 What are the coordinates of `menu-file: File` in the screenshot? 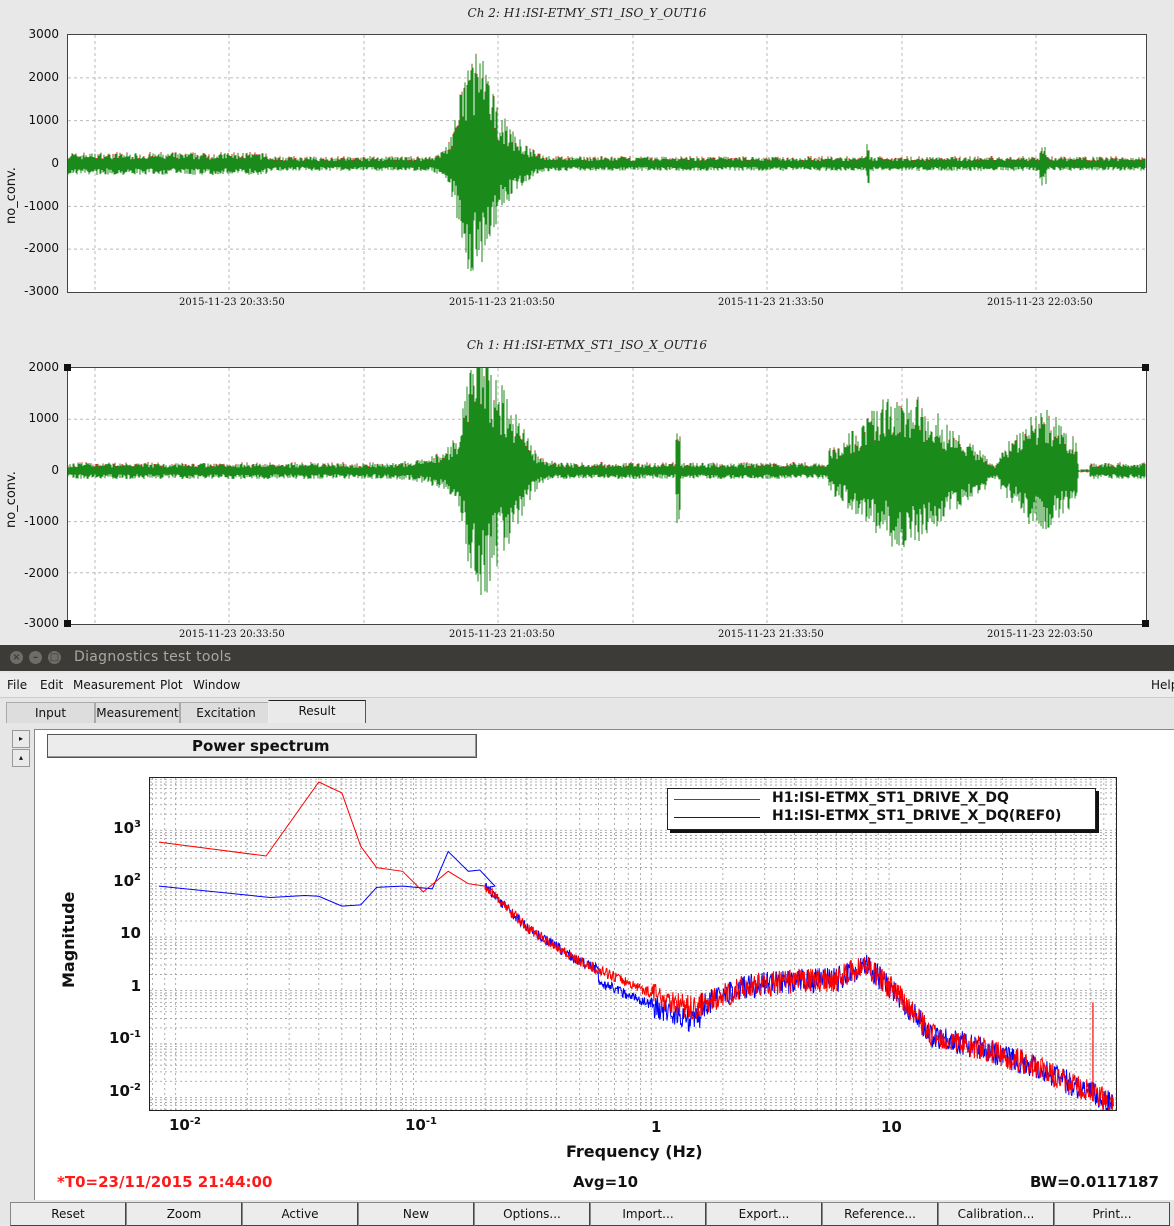 It's located at (17, 685).